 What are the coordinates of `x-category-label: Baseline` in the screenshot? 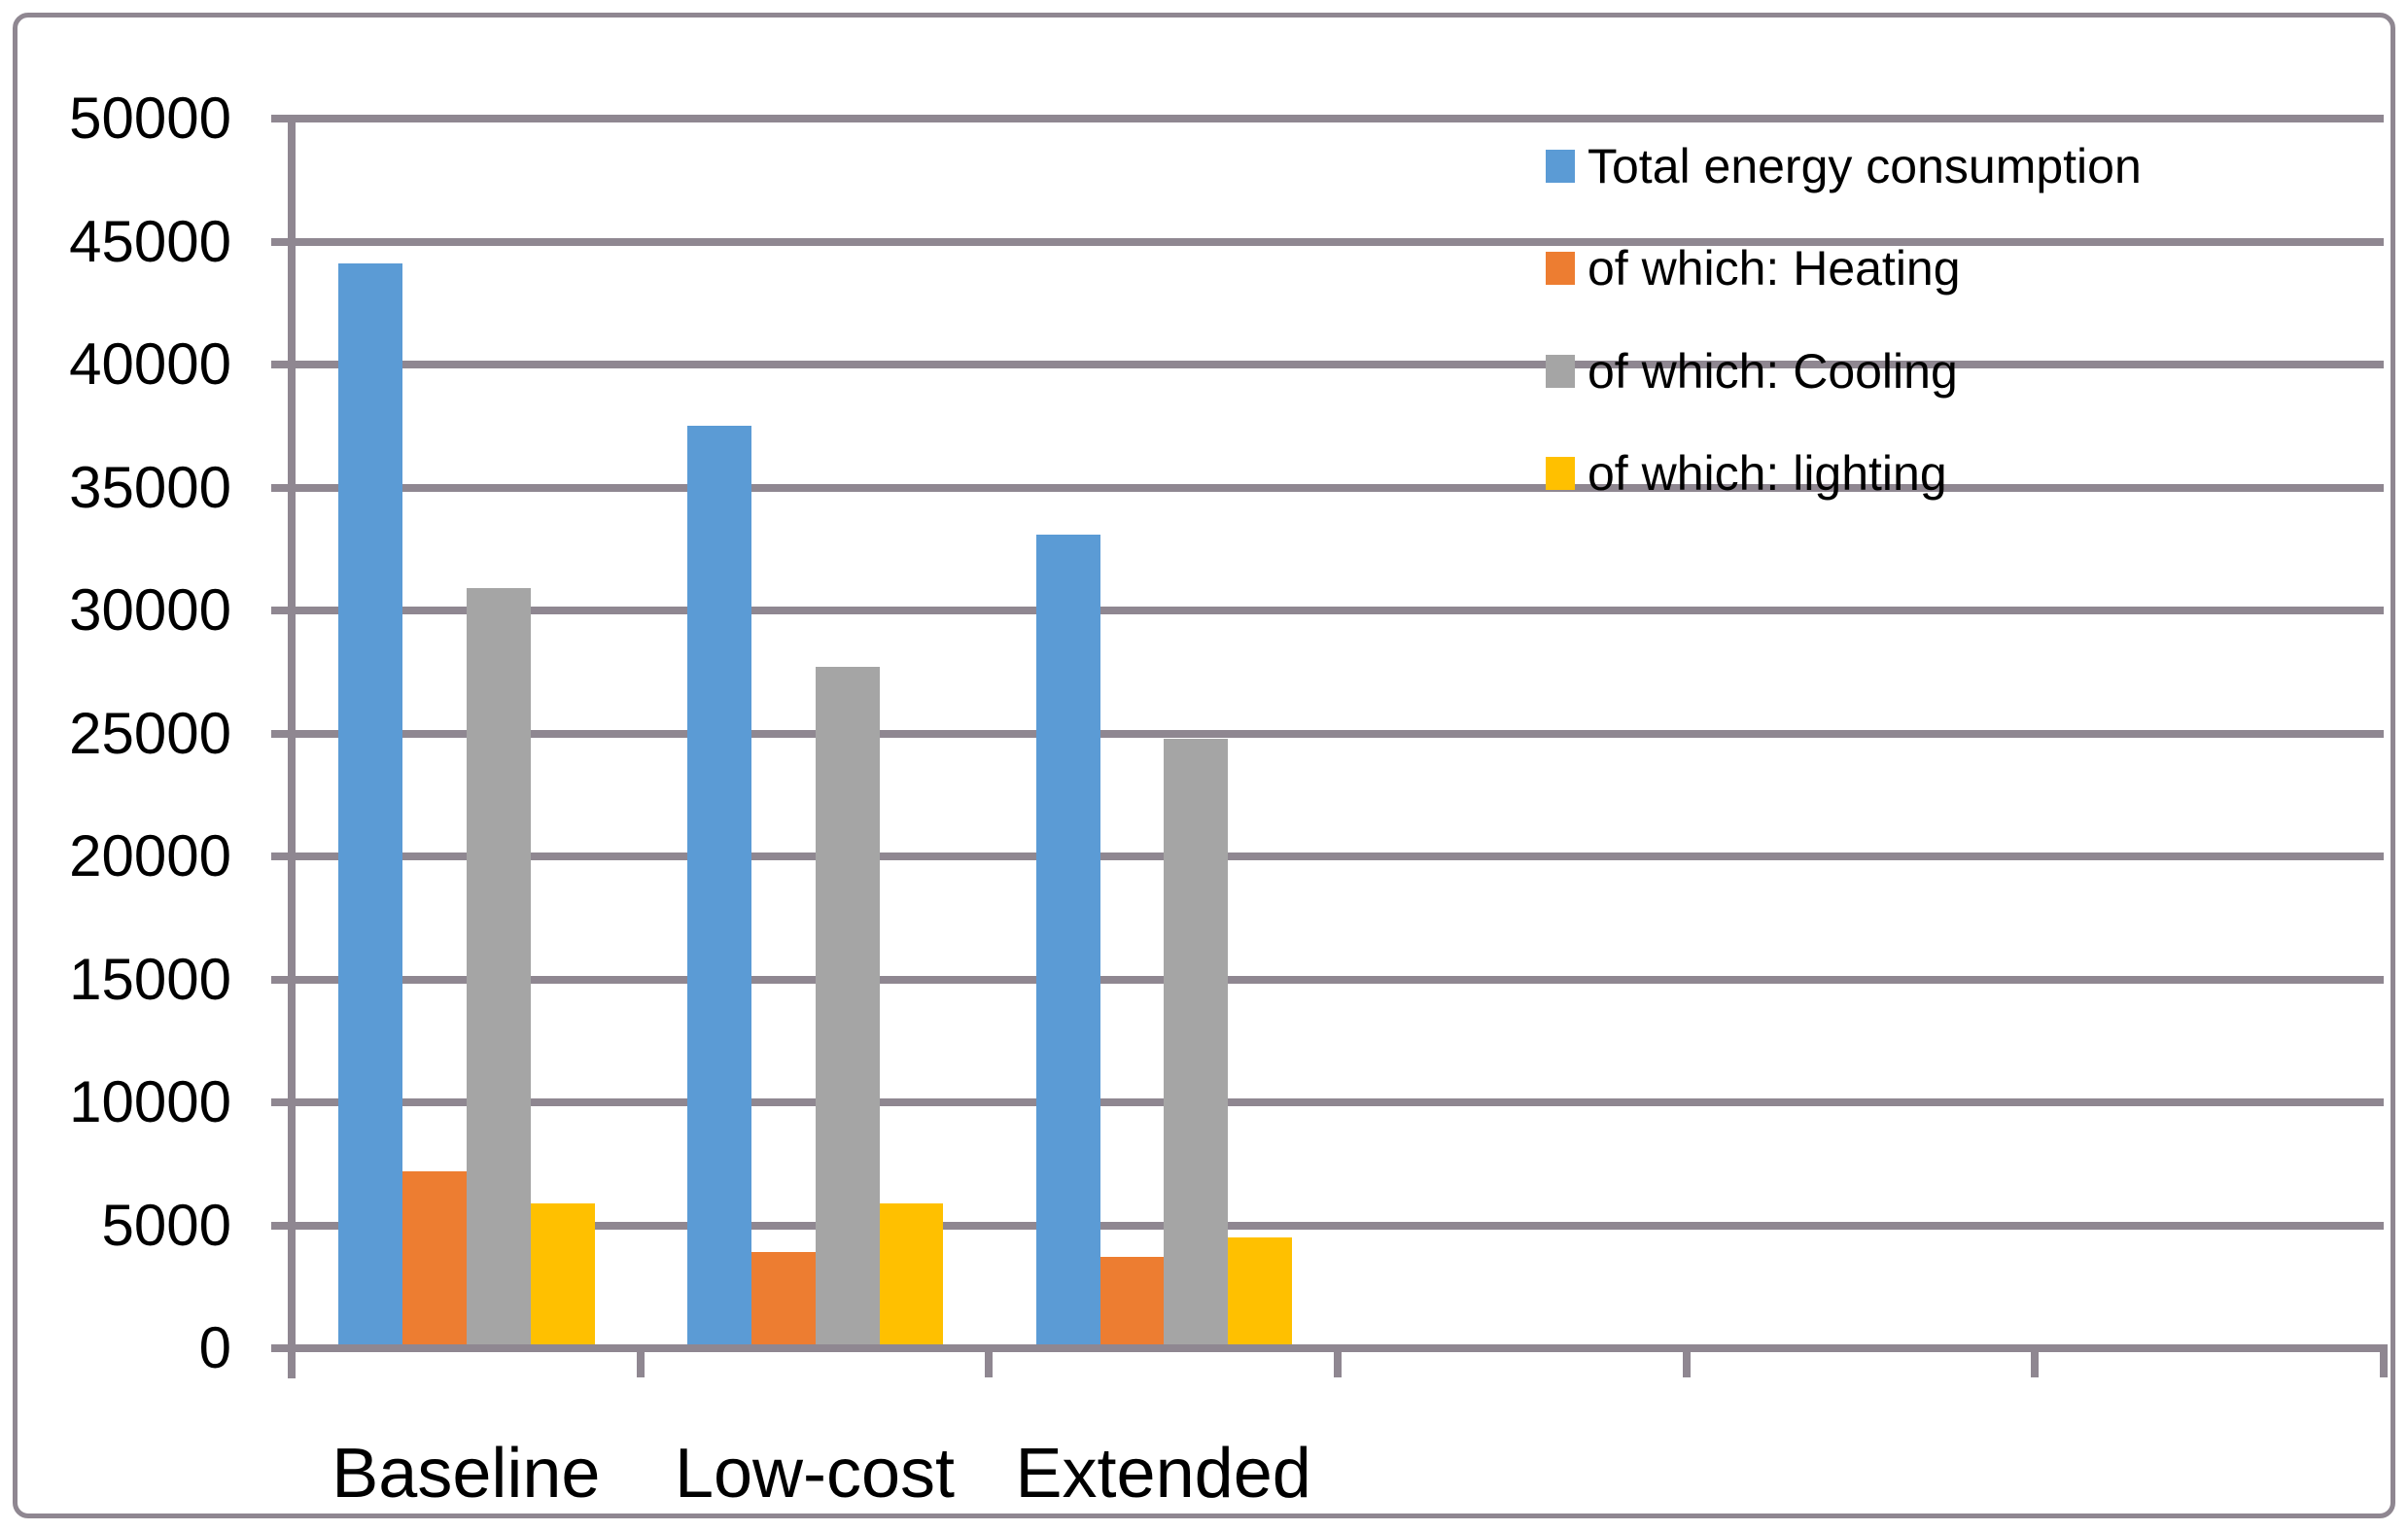 It's located at (466, 1474).